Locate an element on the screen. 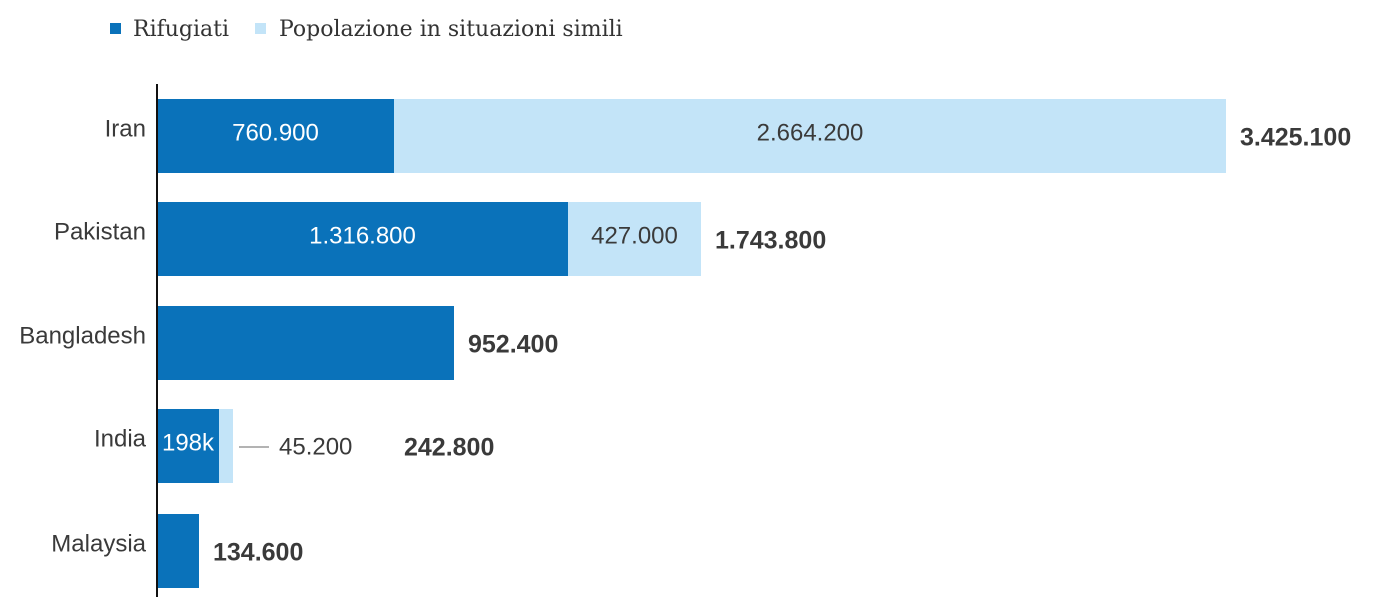  category-label-iran: Iran is located at coordinates (125, 128).